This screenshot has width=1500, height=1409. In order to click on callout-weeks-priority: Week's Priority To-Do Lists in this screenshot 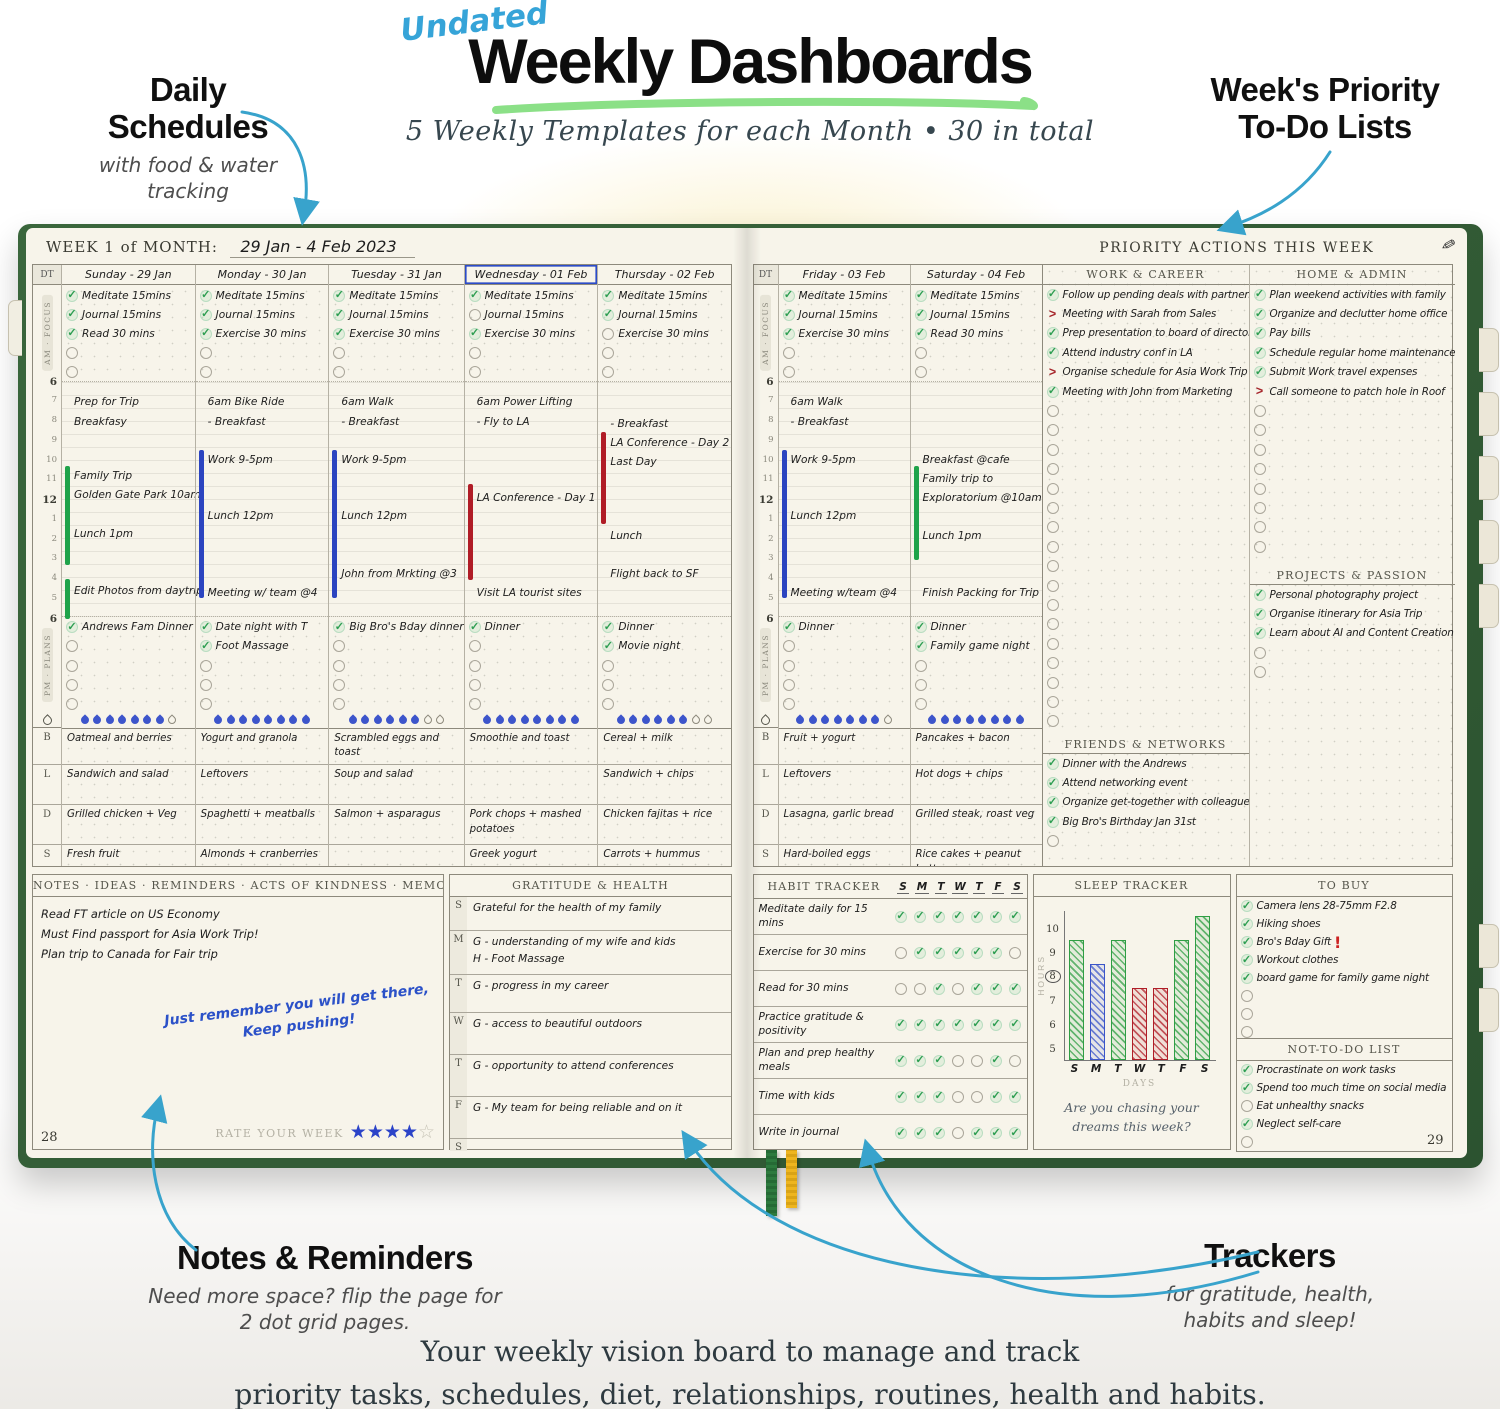, I will do `click(1325, 108)`.